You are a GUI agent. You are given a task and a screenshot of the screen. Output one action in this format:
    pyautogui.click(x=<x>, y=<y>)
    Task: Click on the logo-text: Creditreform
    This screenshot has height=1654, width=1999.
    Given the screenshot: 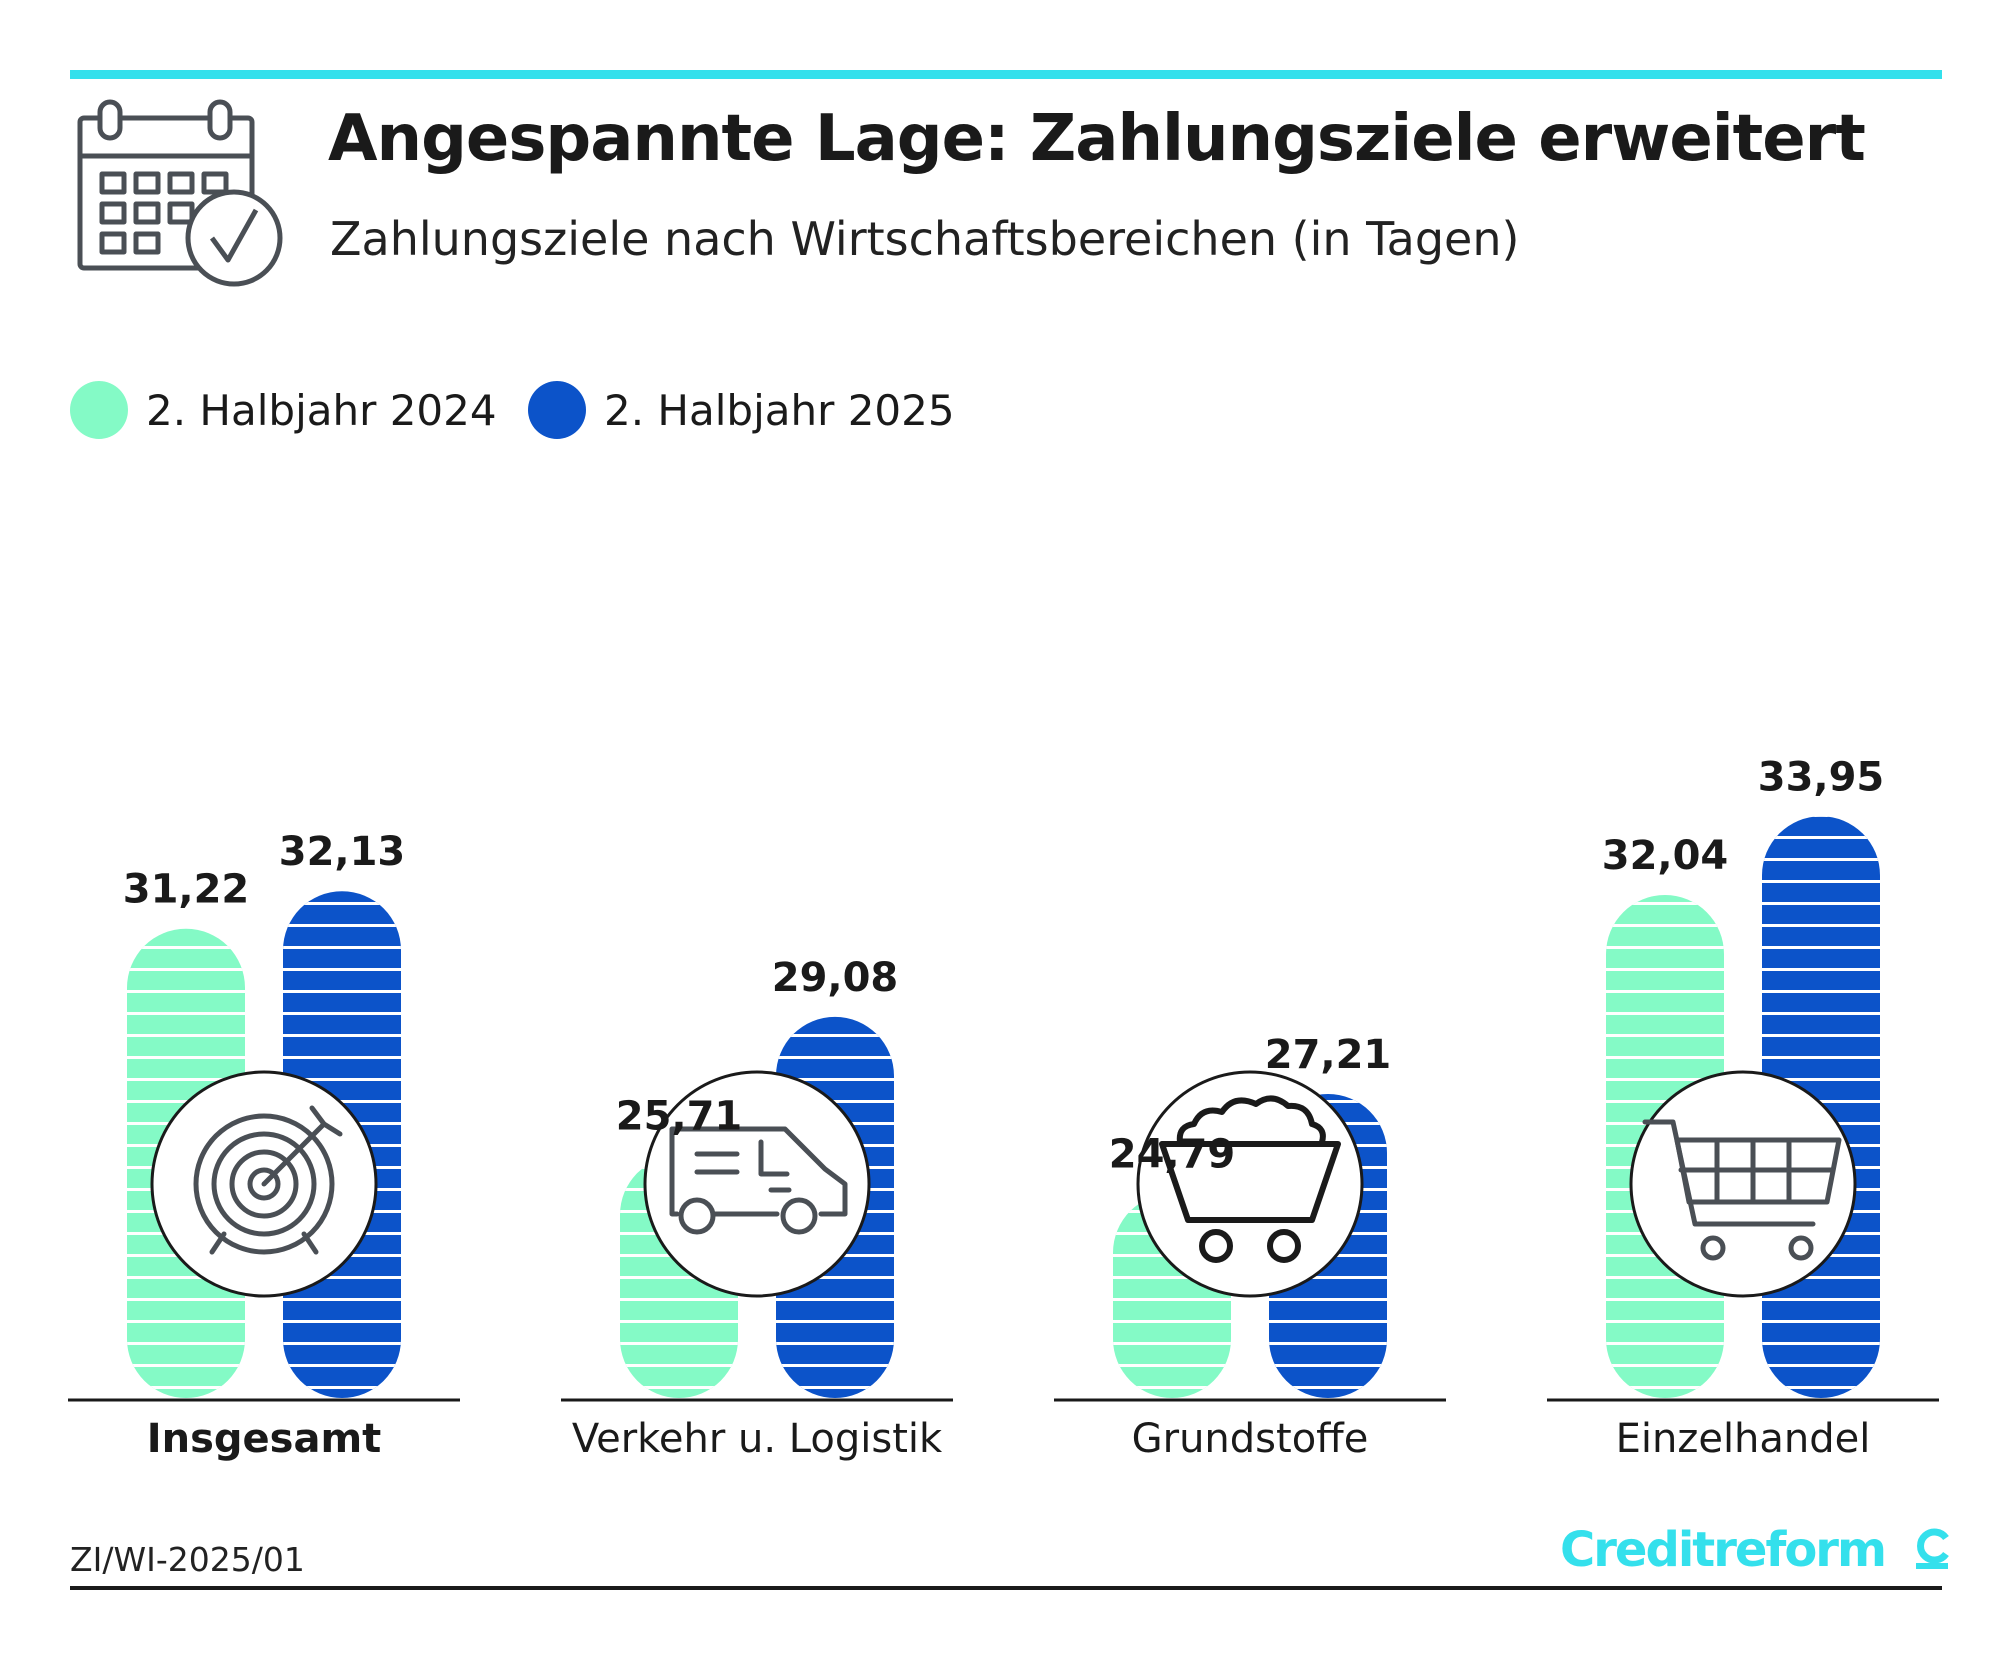 What is the action you would take?
    pyautogui.click(x=1722, y=1550)
    